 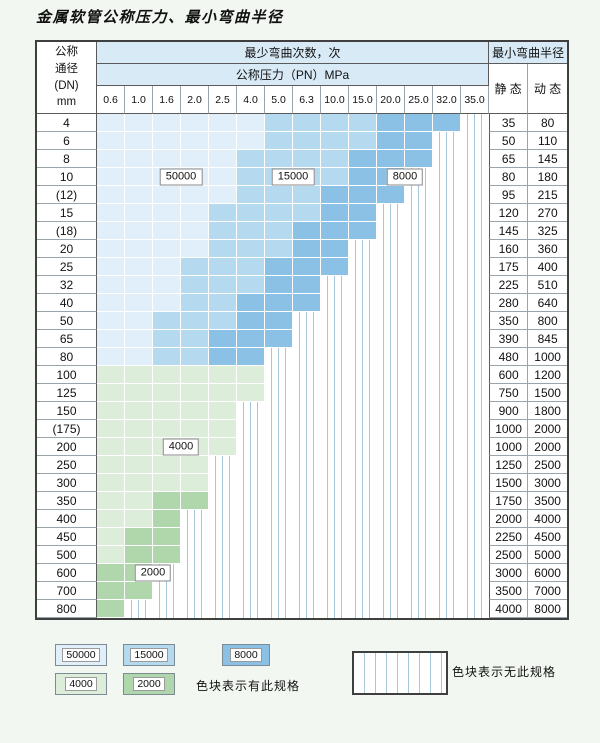 What do you see at coordinates (67, 195) in the screenshot?
I see `dn-cell: (12)` at bounding box center [67, 195].